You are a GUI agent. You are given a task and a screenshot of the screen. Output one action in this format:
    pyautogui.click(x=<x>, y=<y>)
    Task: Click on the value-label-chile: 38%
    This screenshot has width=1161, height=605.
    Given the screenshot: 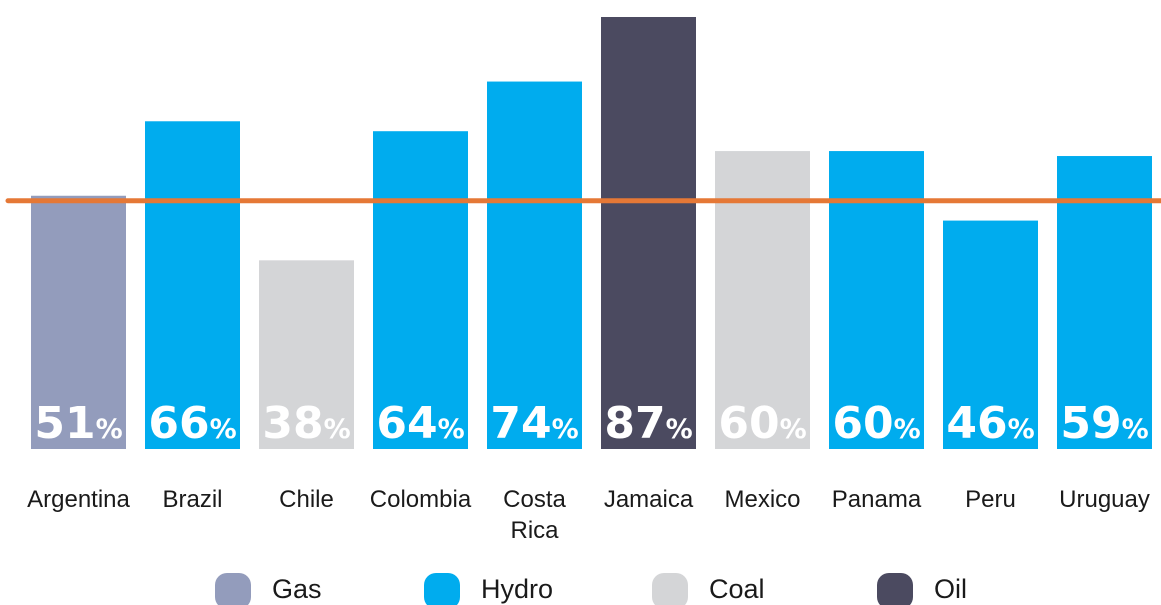 What is the action you would take?
    pyautogui.click(x=306, y=423)
    